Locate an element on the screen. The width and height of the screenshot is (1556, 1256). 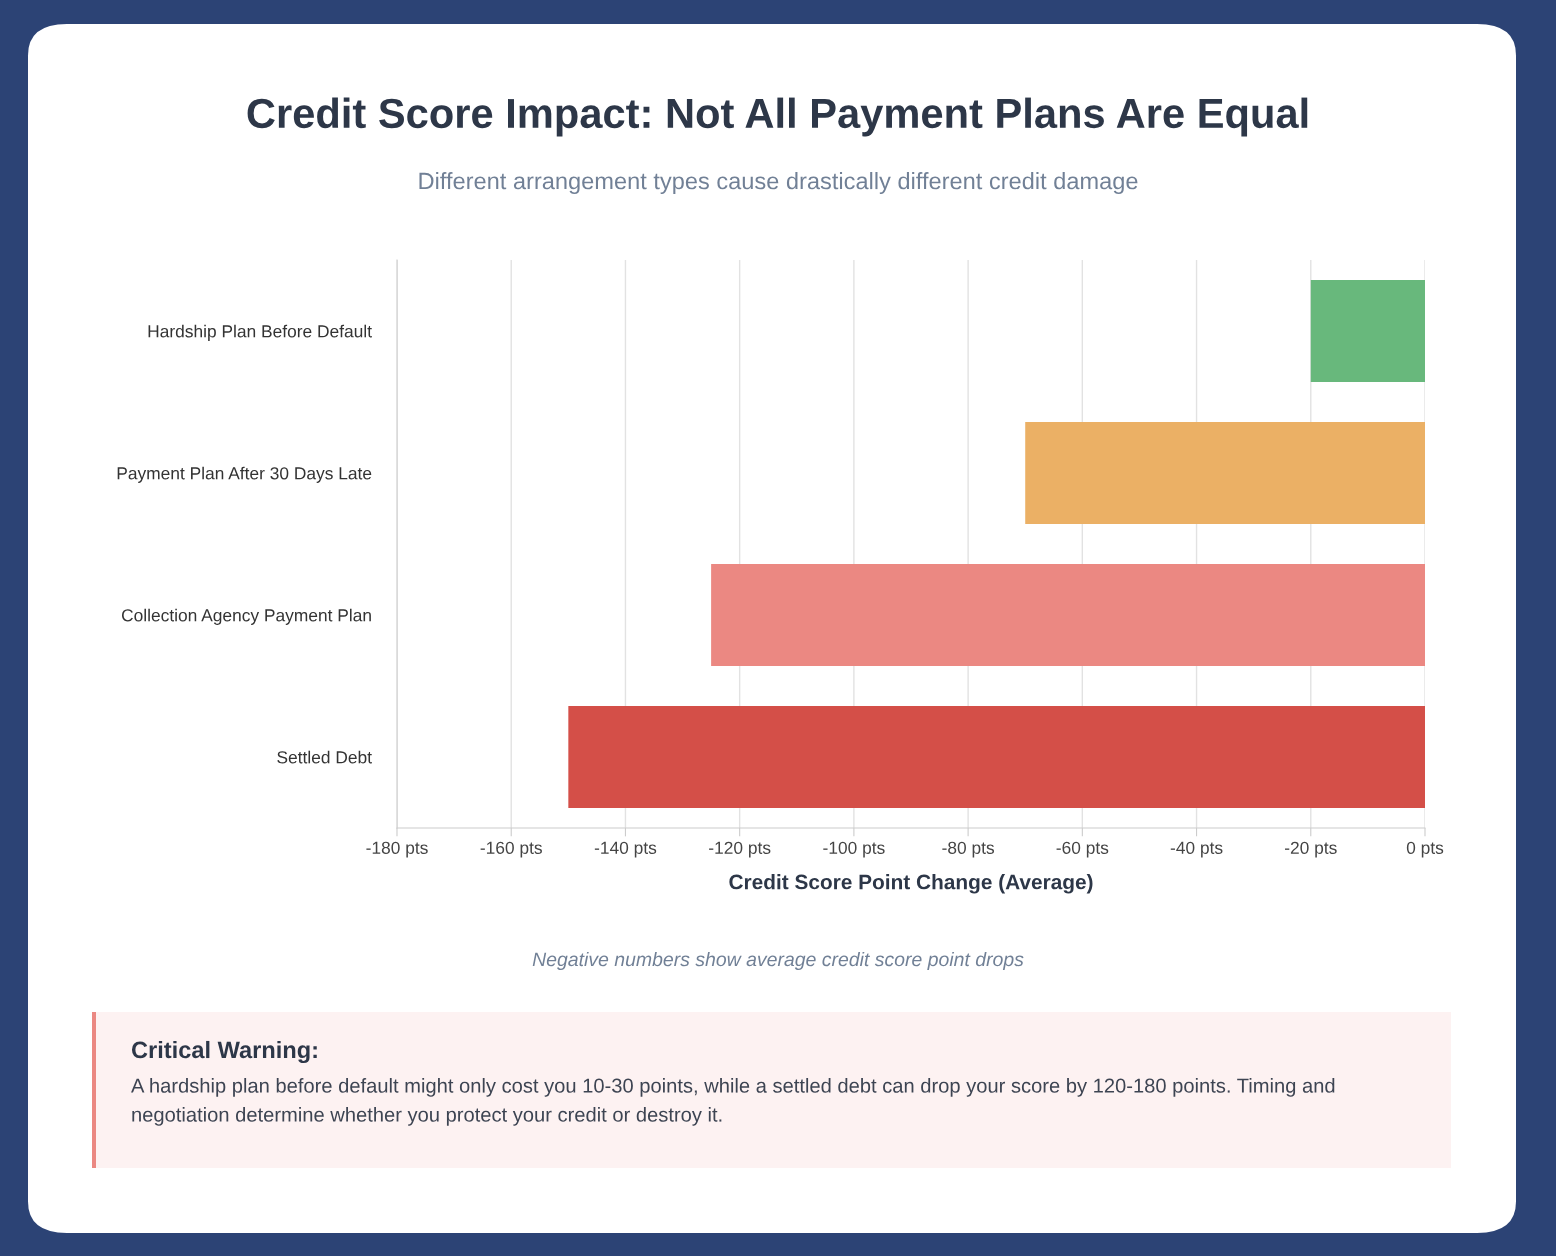
x-tick-label: -140 pts is located at coordinates (625, 849).